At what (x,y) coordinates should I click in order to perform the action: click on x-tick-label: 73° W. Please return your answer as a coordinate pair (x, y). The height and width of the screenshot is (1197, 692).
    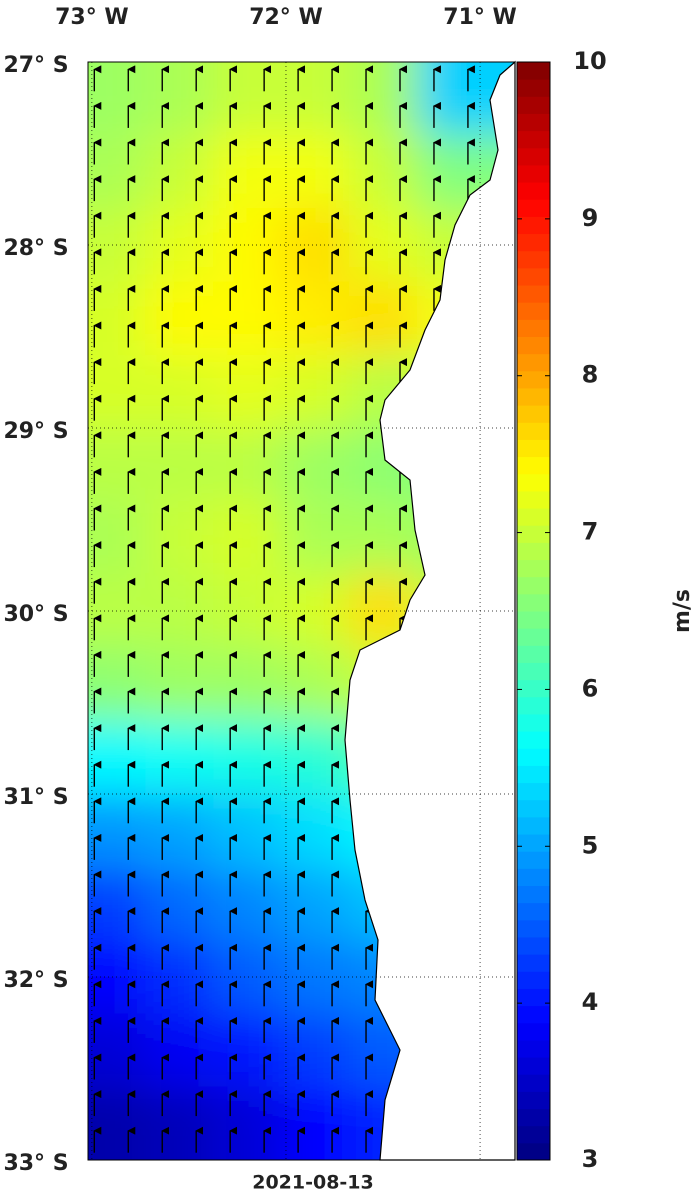
    Looking at the image, I should click on (92, 17).